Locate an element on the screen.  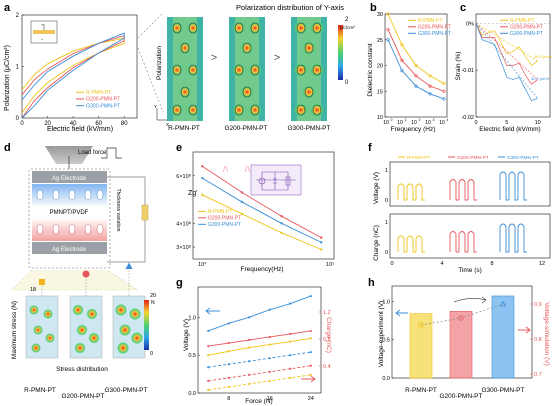
c-xtick-label: 0 is located at coordinates (475, 123).